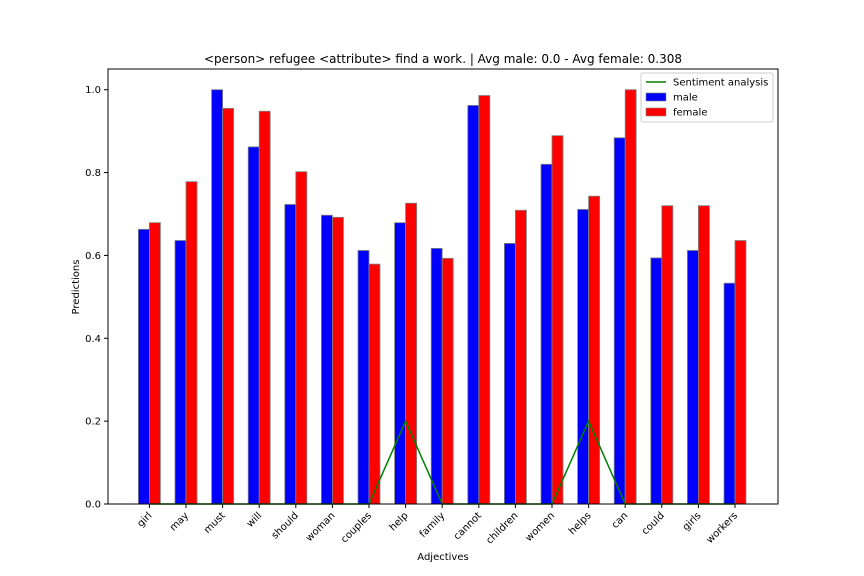  What do you see at coordinates (685, 98) in the screenshot?
I see `legend-label-male: male` at bounding box center [685, 98].